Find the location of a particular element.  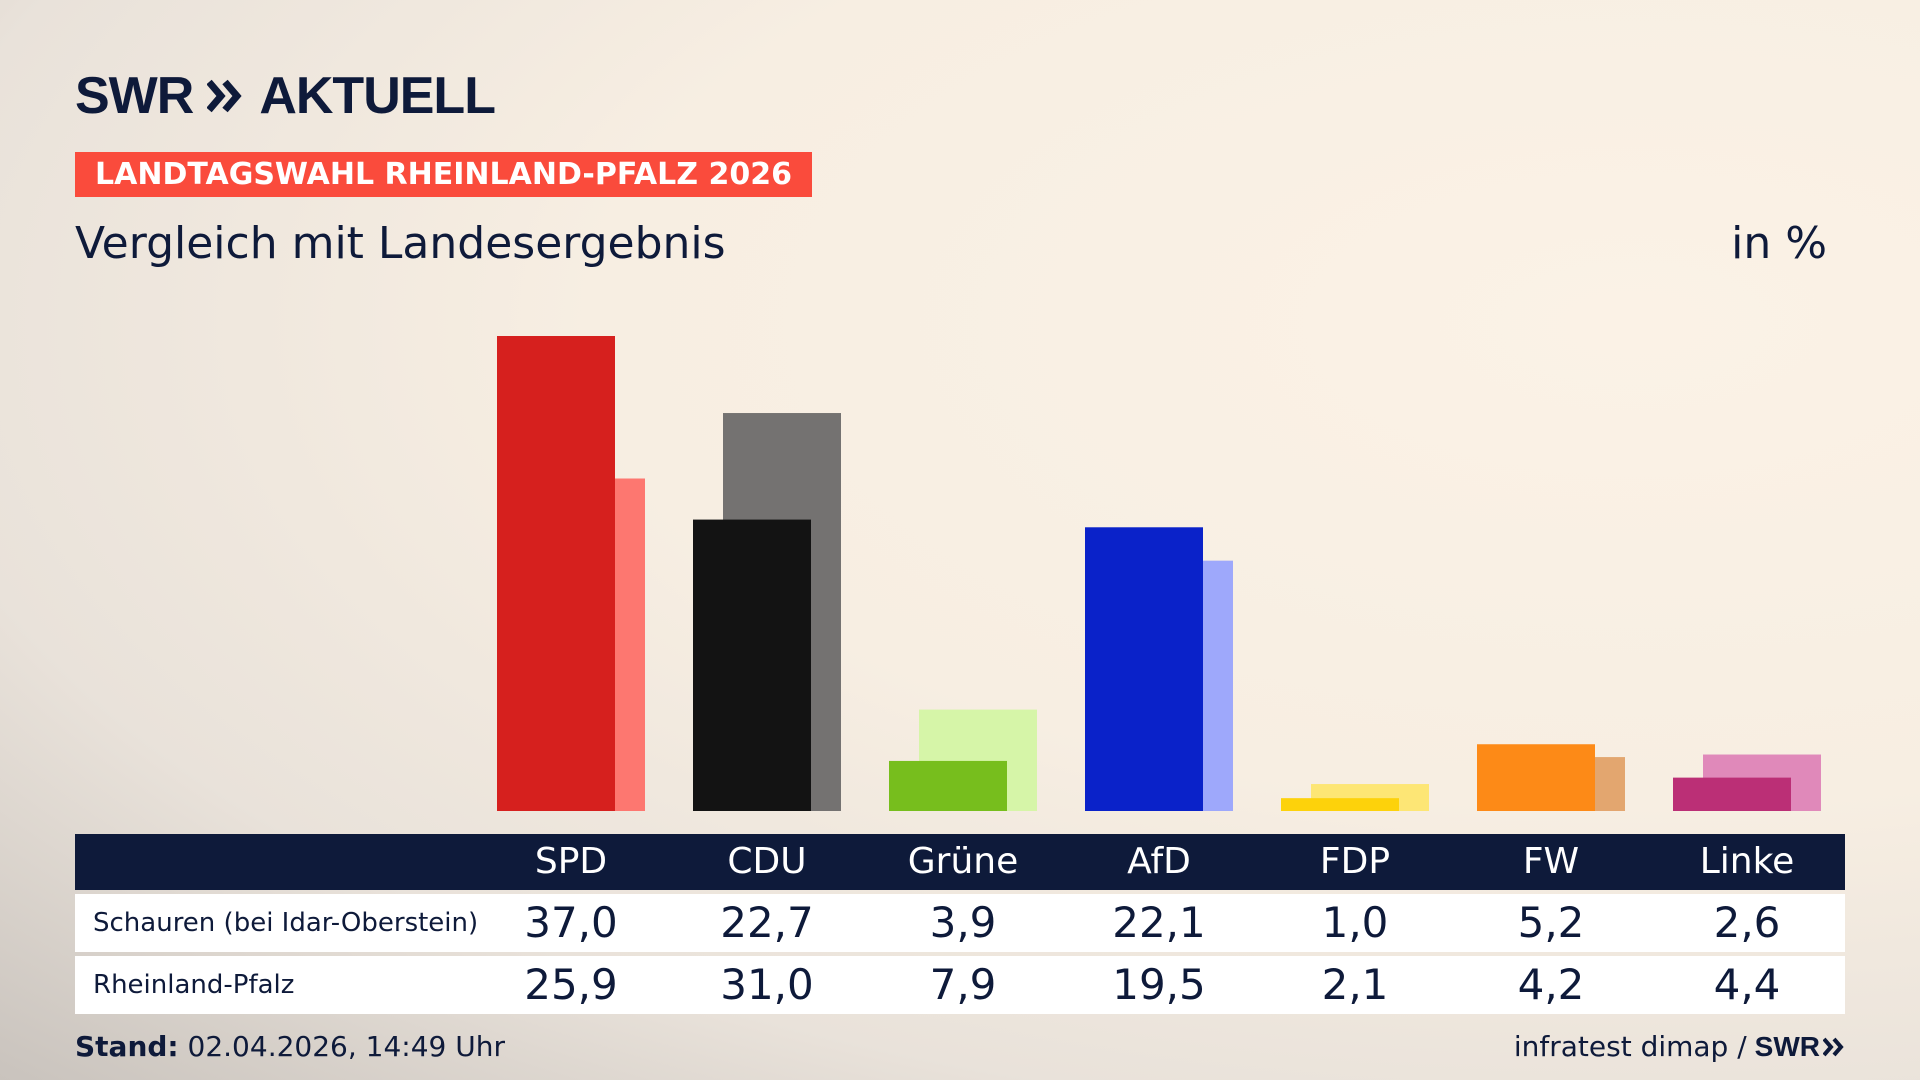

election-badge: LANDTAGSWAHL RHEINLAND-PFALZ 2026 is located at coordinates (443, 174).